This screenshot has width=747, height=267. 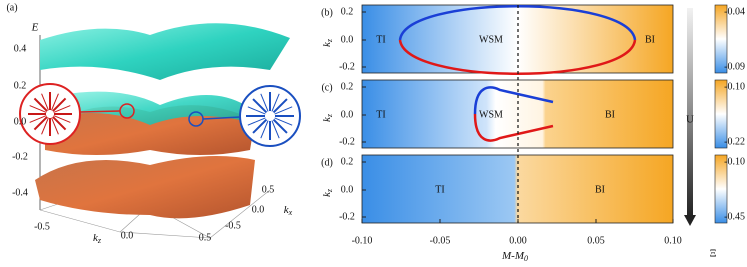 I want to click on kx-tick-label: 0.5, so click(x=268, y=189).